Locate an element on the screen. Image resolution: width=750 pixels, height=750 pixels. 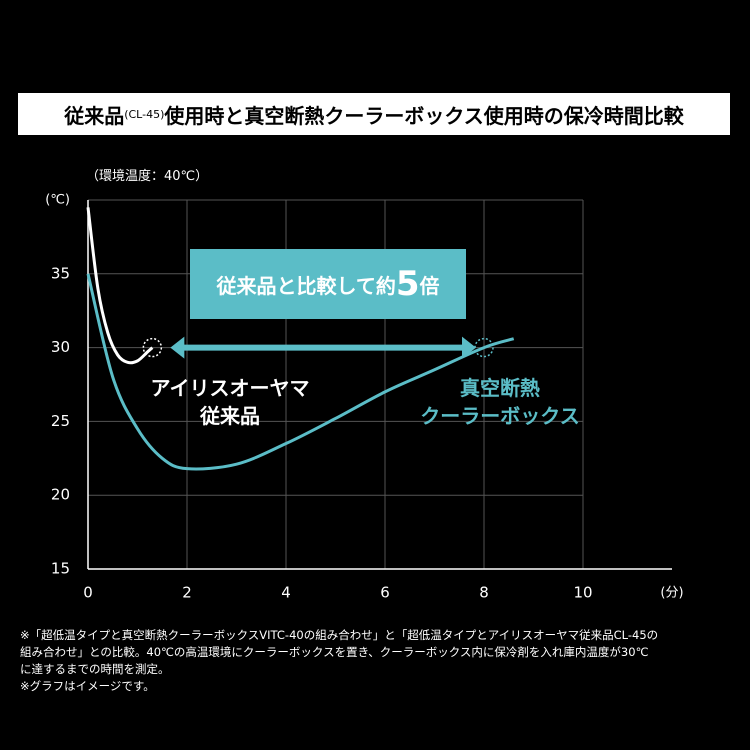
title-part: (CL-45) is located at coordinates (144, 114).